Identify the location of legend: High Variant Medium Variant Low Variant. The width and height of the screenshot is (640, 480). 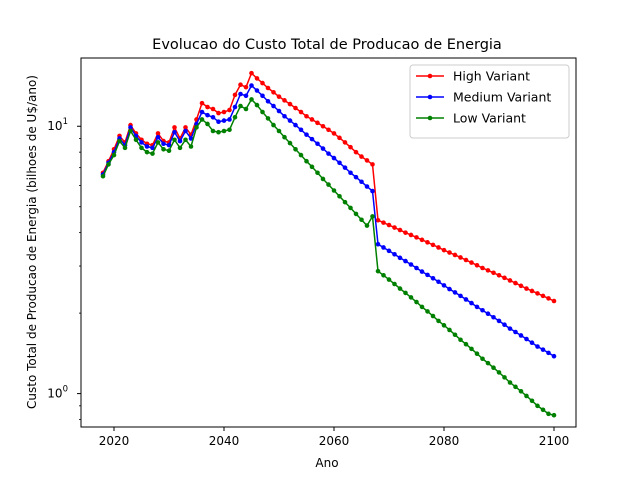
(489, 101).